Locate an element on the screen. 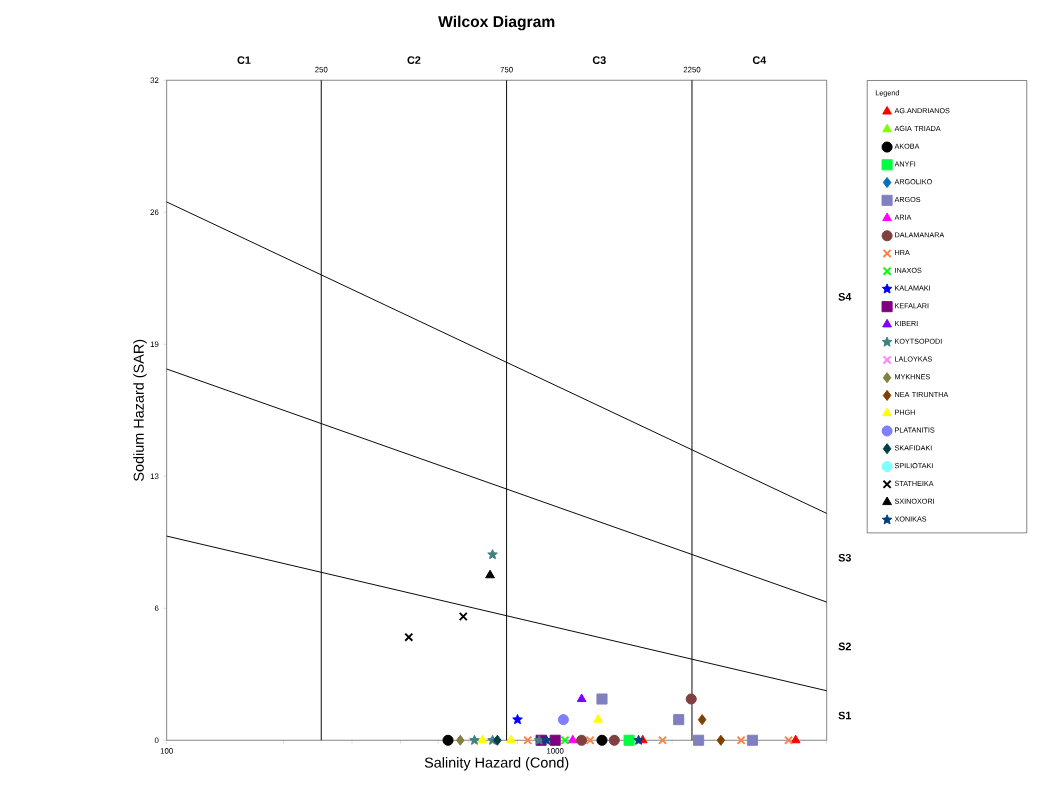 This screenshot has width=1053, height=798. x-axis-title: Salinity Hazard (Cond) is located at coordinates (496, 764).